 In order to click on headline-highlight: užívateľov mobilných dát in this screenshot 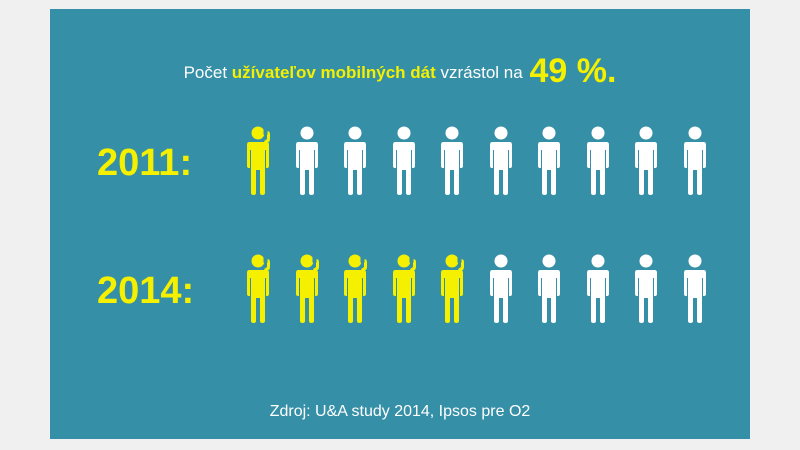, I will do `click(333, 72)`.